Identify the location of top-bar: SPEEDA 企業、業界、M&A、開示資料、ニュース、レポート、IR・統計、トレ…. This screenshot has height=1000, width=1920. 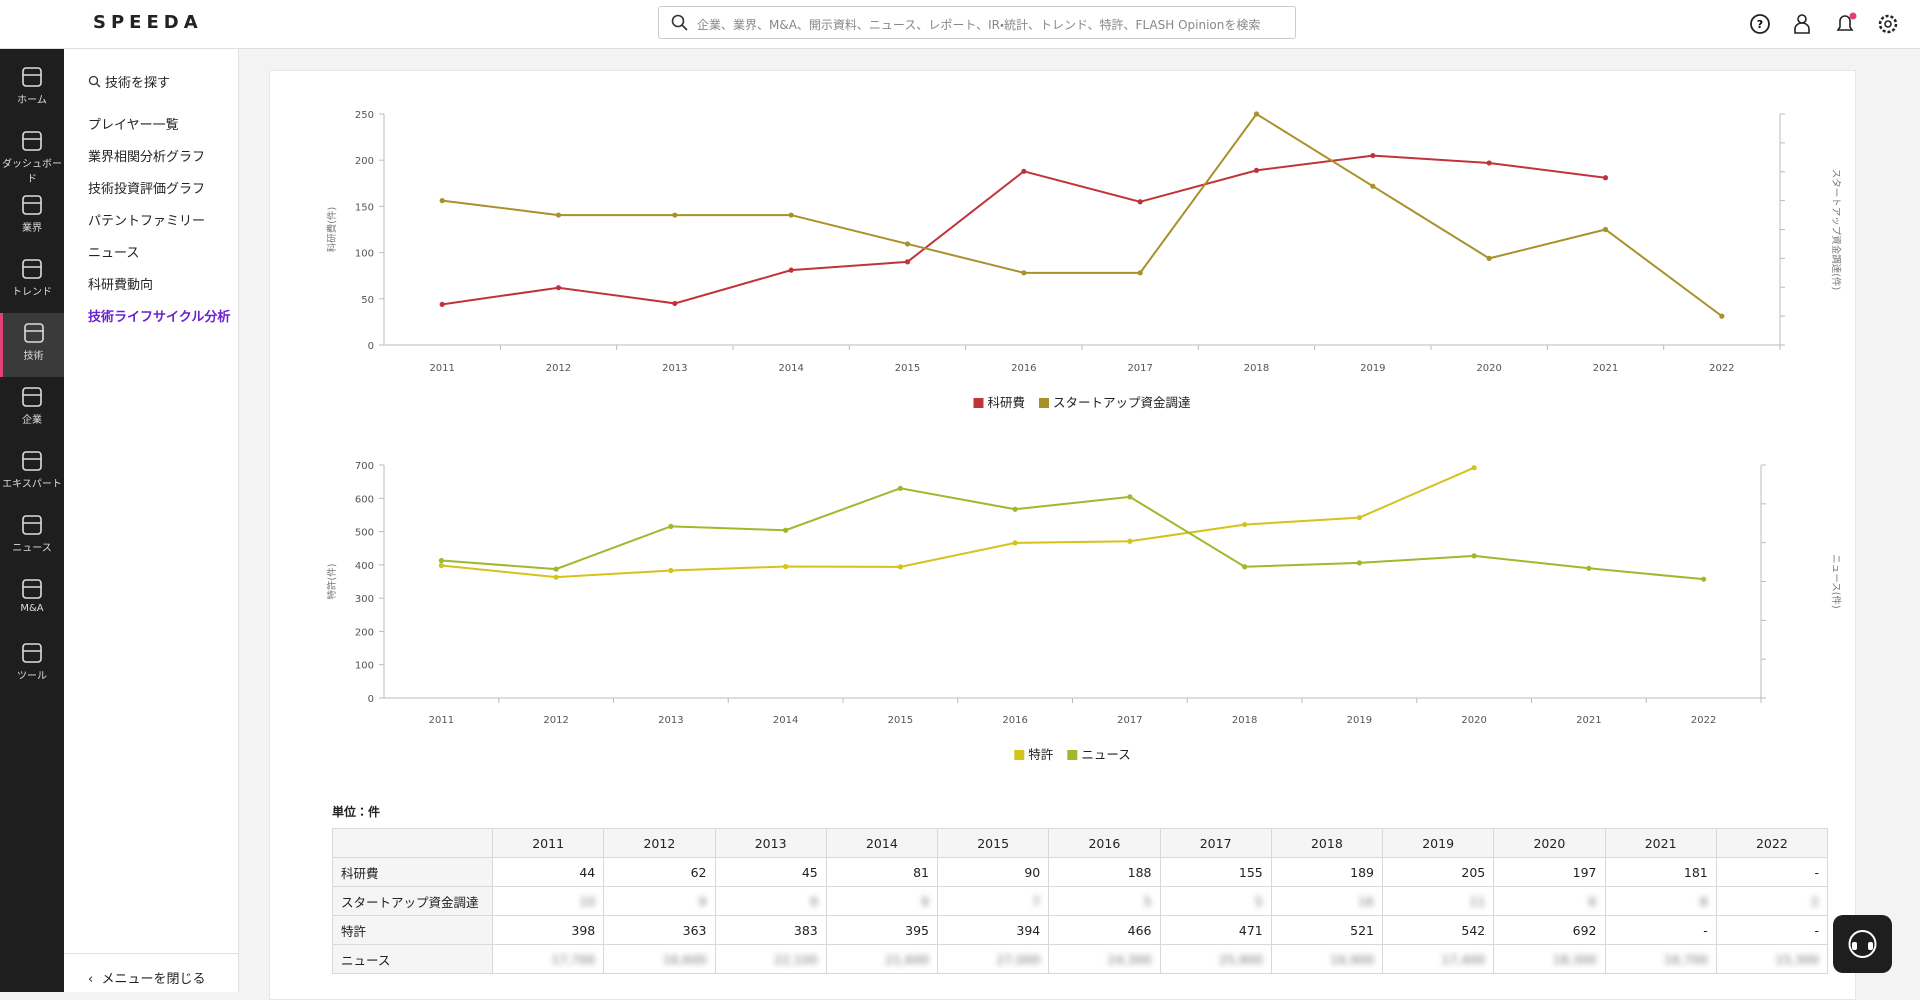
(960, 24).